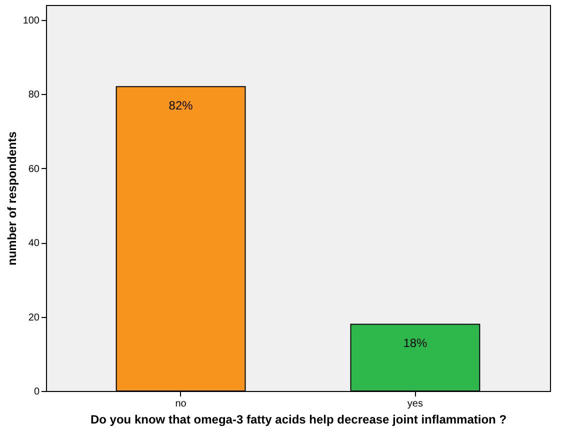 This screenshot has height=437, width=563. What do you see at coordinates (31, 20) in the screenshot?
I see `y-tick-label: 100` at bounding box center [31, 20].